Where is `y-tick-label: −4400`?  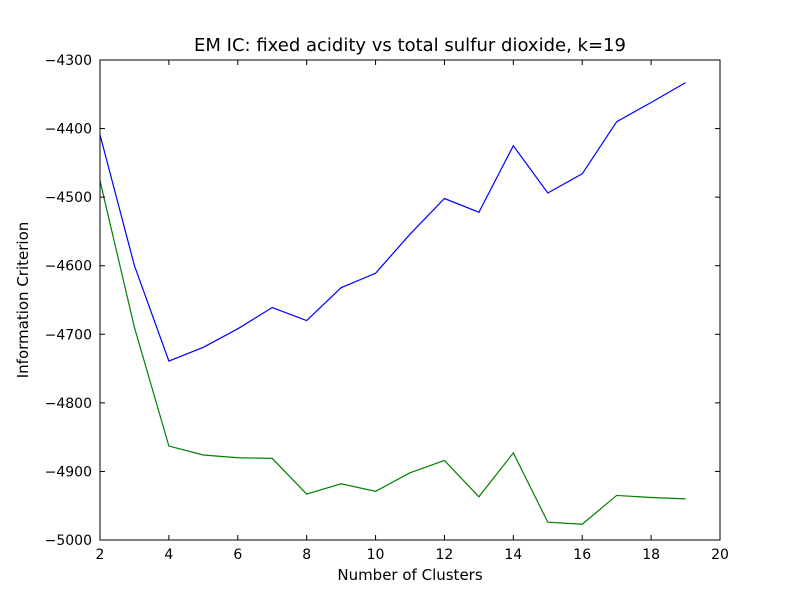 y-tick-label: −4400 is located at coordinates (68, 130).